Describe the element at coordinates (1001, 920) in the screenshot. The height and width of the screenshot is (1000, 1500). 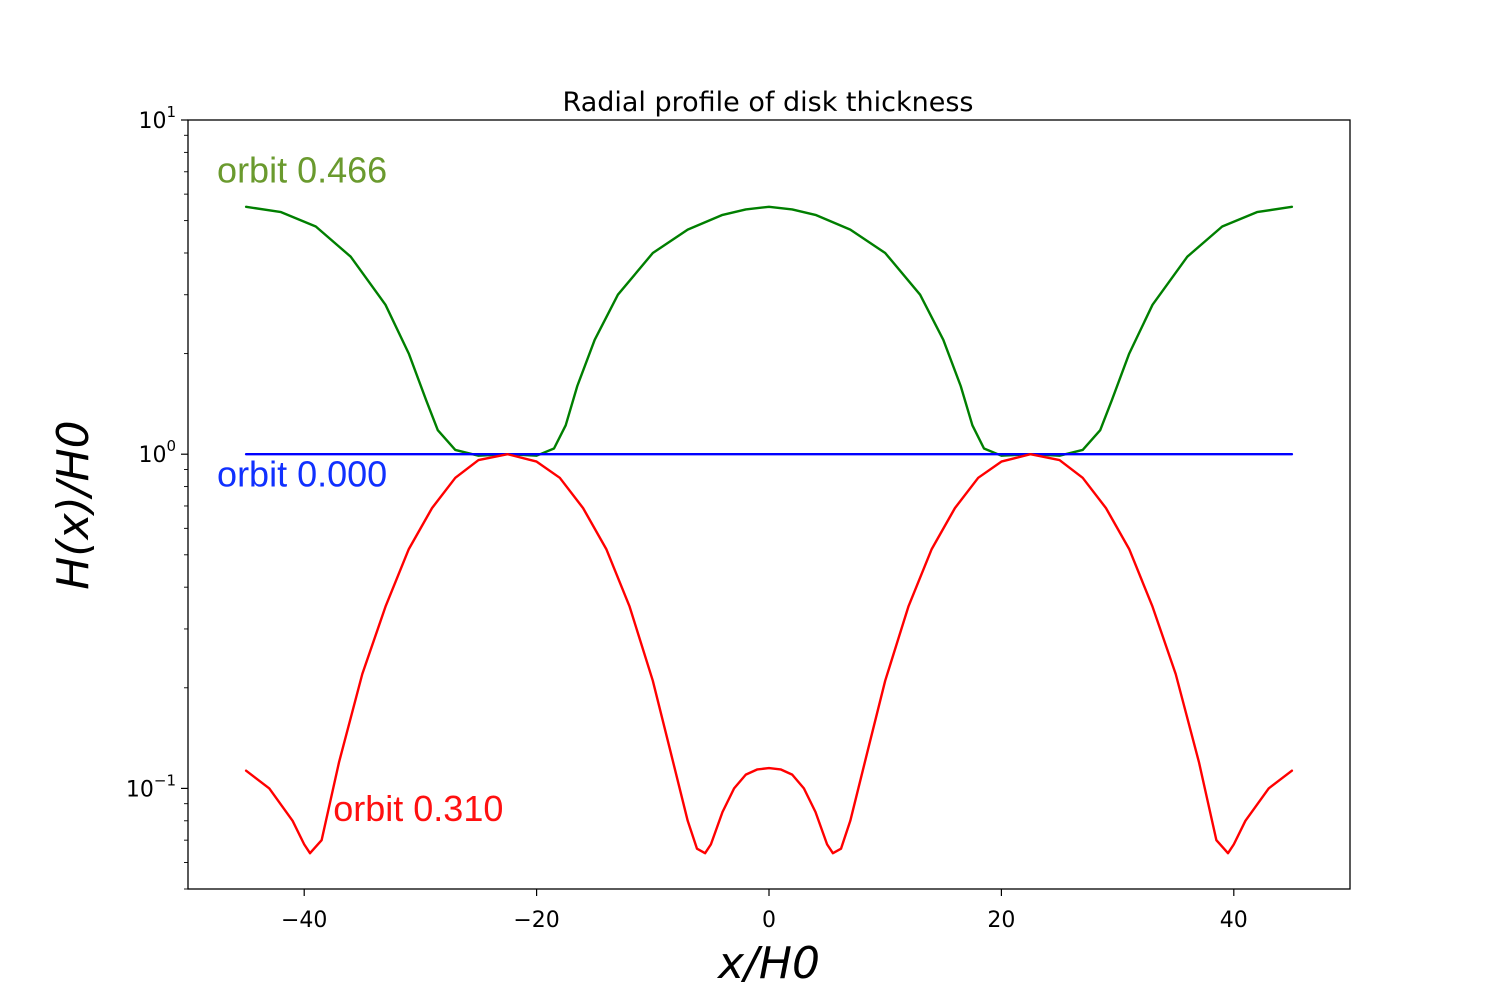
I see `x-tick-label: 20` at that location.